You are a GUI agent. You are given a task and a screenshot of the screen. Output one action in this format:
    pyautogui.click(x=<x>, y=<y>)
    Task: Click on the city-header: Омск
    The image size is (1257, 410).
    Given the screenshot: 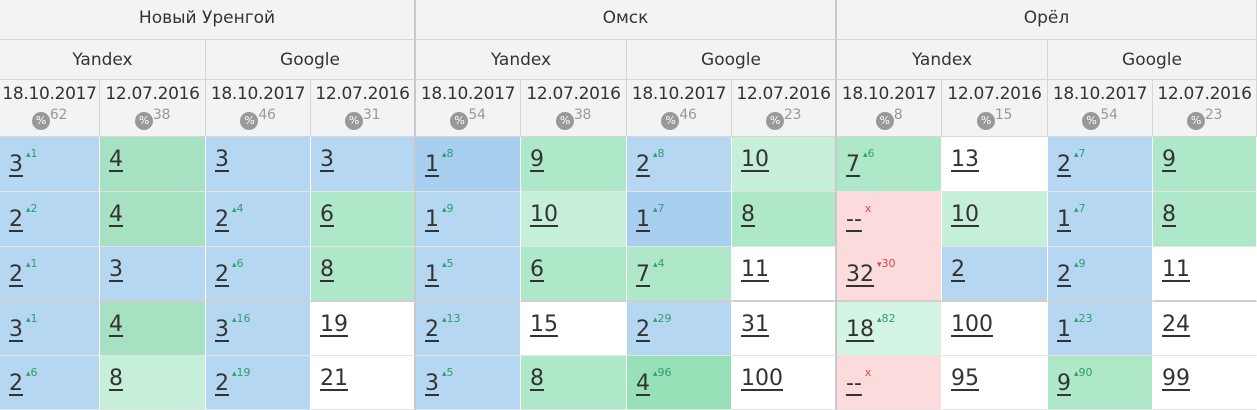 What is the action you would take?
    pyautogui.click(x=626, y=20)
    